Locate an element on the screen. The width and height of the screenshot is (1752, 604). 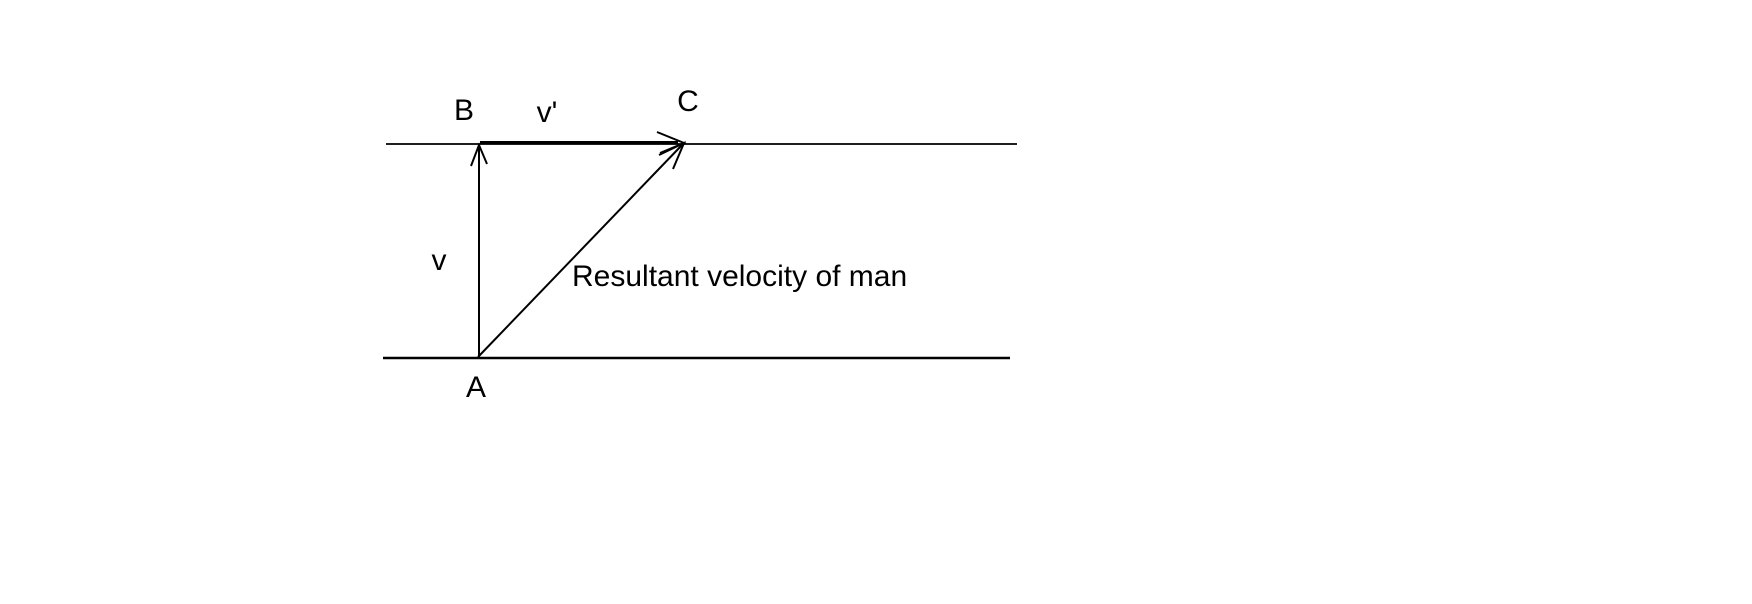
resultant-velocity-label: Resultant velocity of man is located at coordinates (740, 276).